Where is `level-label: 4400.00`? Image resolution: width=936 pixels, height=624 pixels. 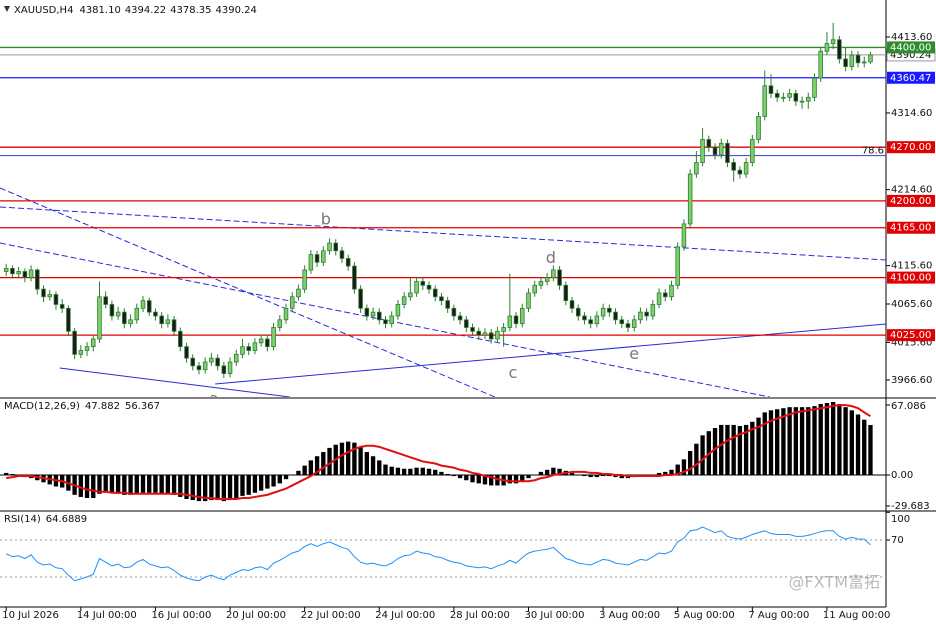
level-label: 4400.00 is located at coordinates (910, 47).